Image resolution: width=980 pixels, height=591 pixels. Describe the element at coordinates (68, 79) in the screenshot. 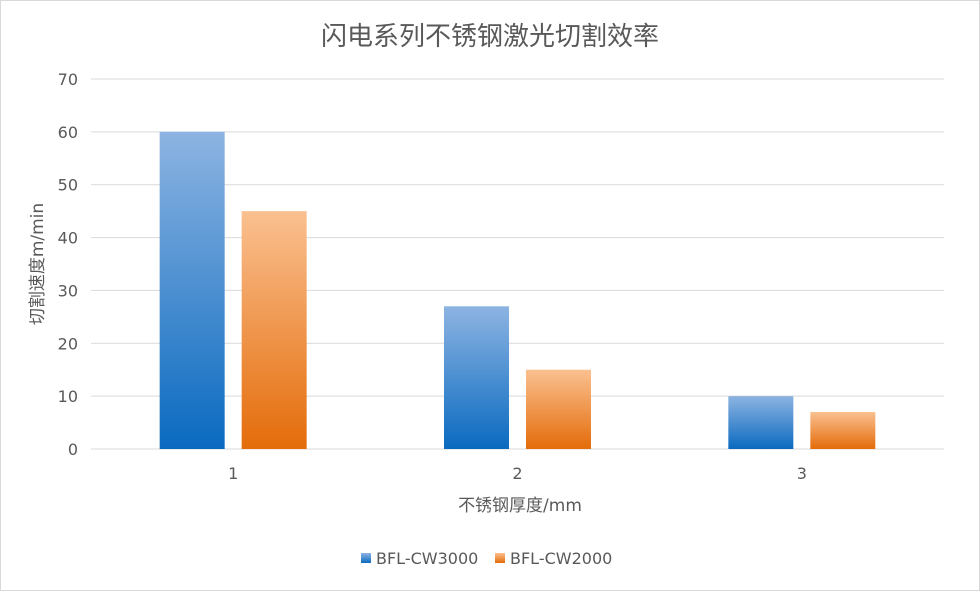

I see `y-tick-label: 70` at that location.